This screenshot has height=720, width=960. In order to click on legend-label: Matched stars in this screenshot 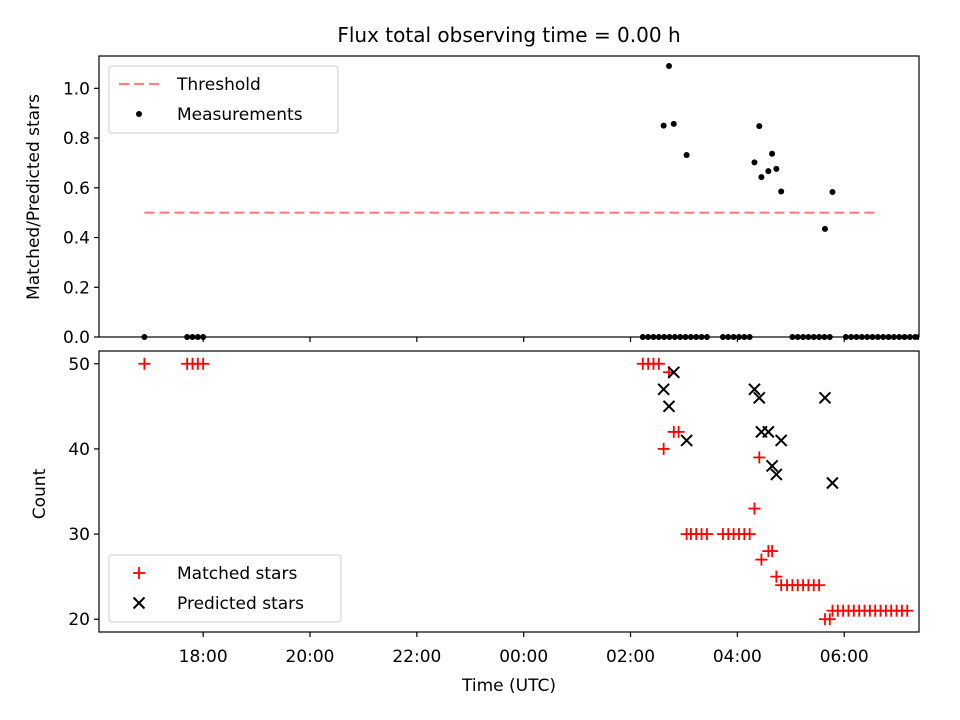, I will do `click(237, 574)`.